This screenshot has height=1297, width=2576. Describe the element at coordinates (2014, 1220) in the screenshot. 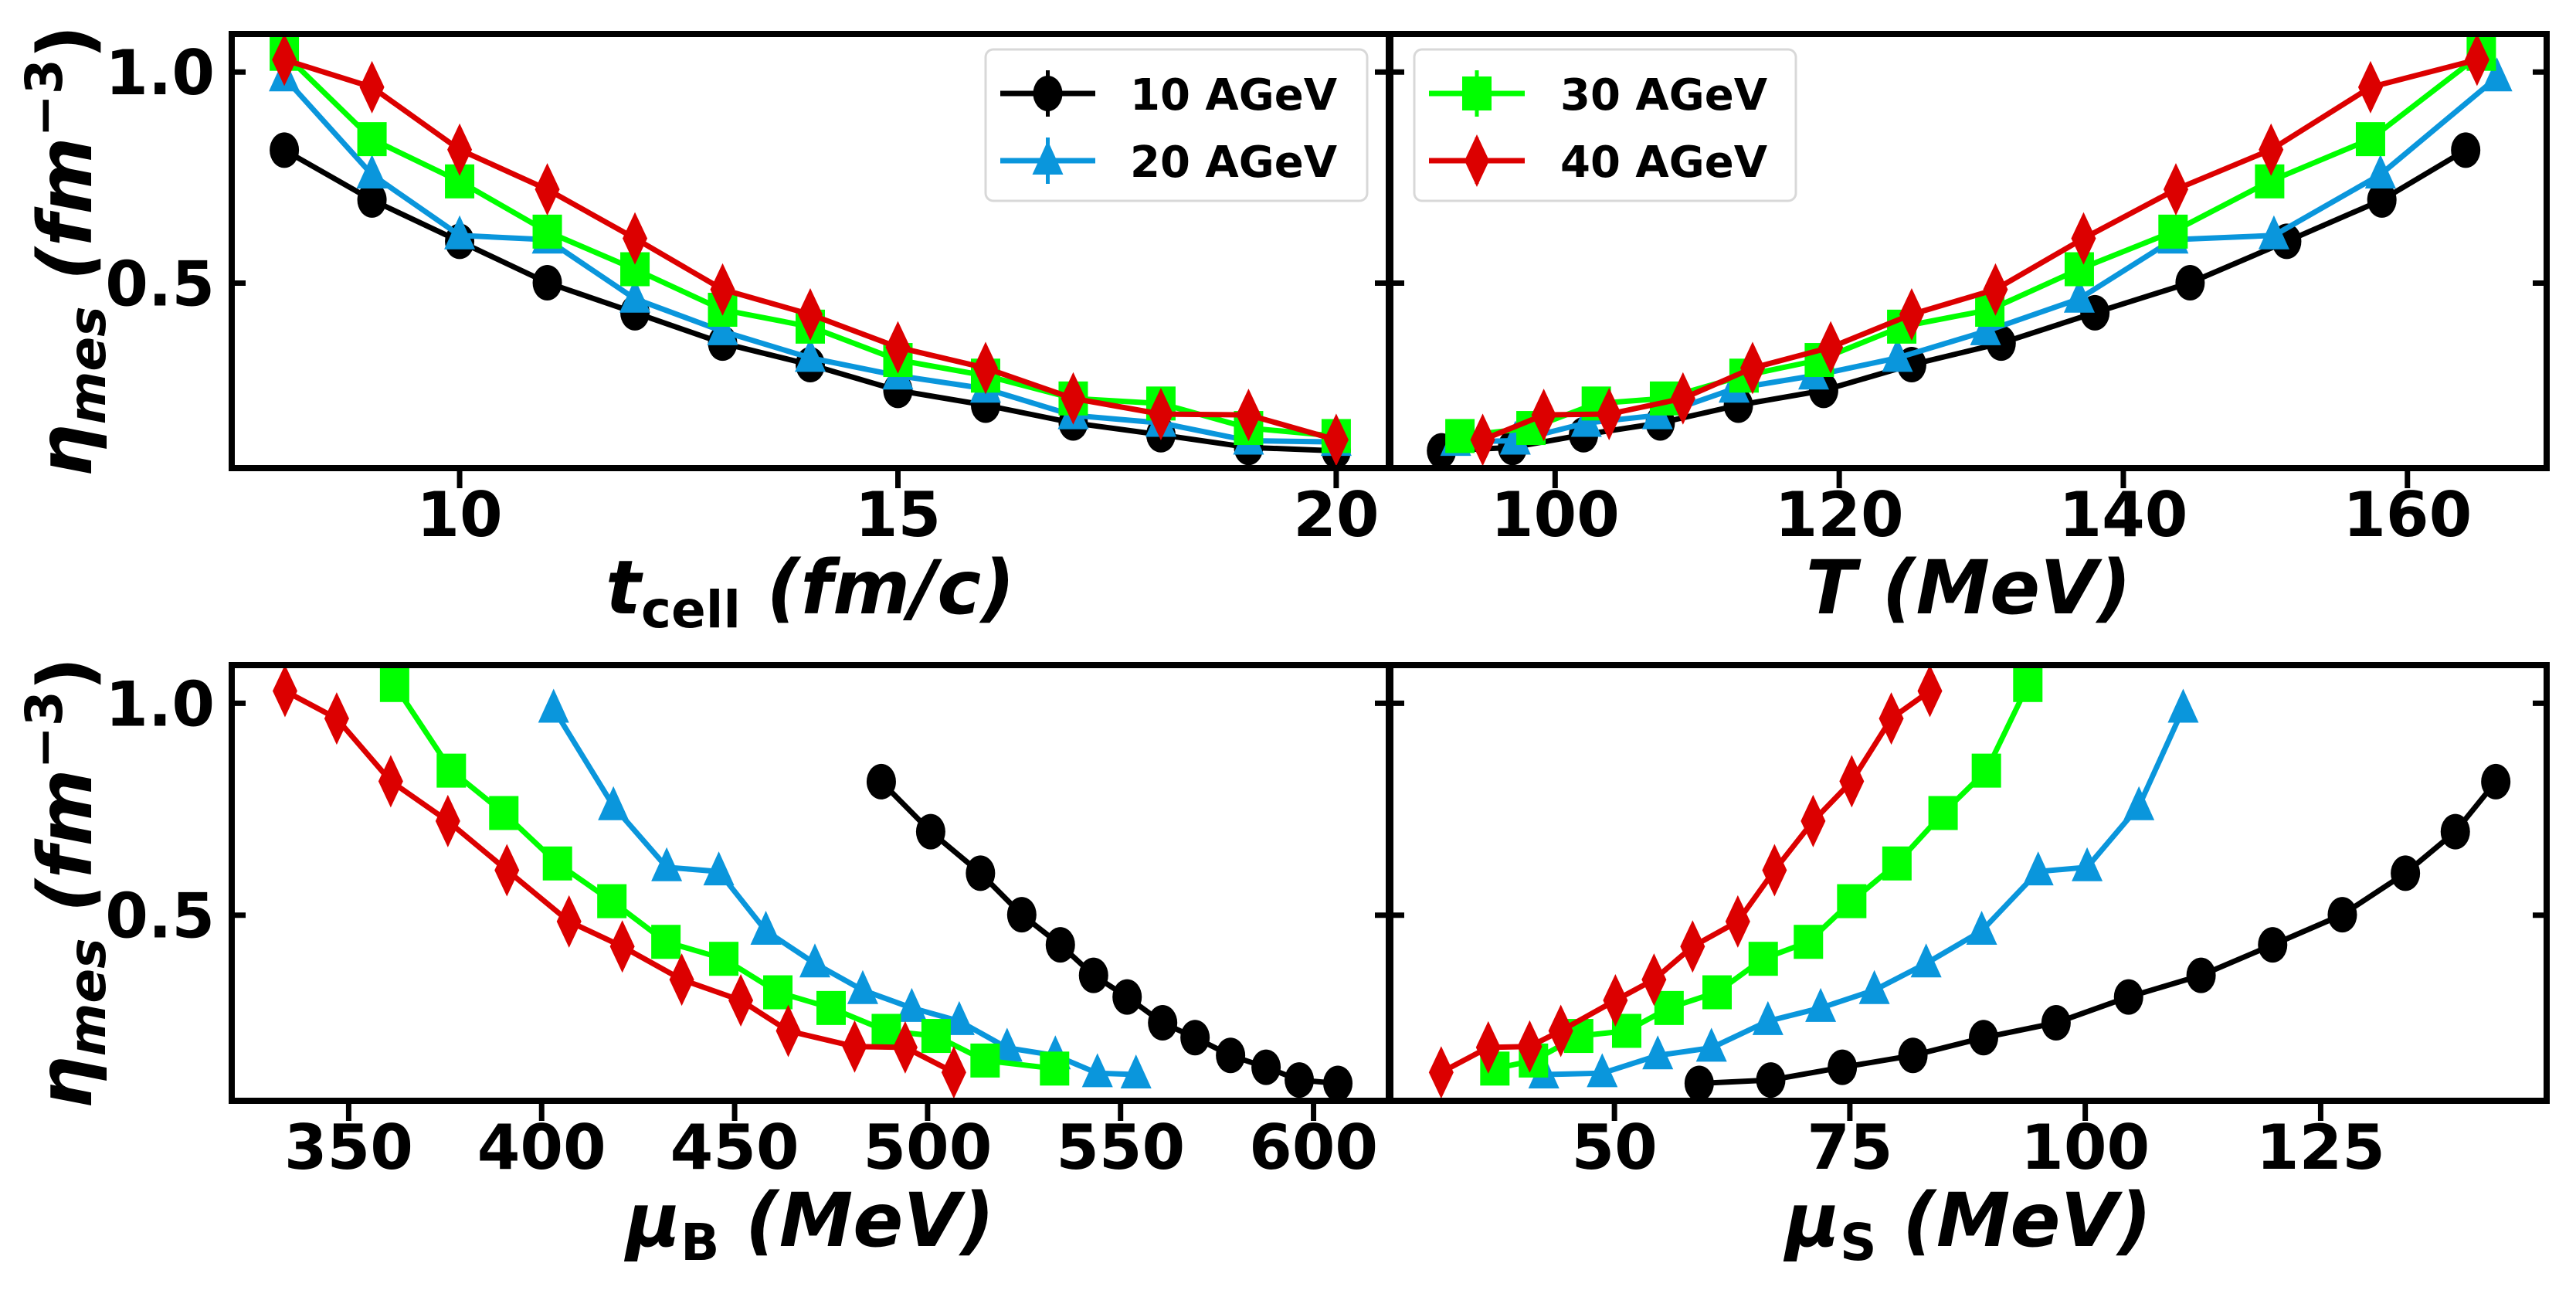

I see `x-label-unit: (MeV)` at that location.